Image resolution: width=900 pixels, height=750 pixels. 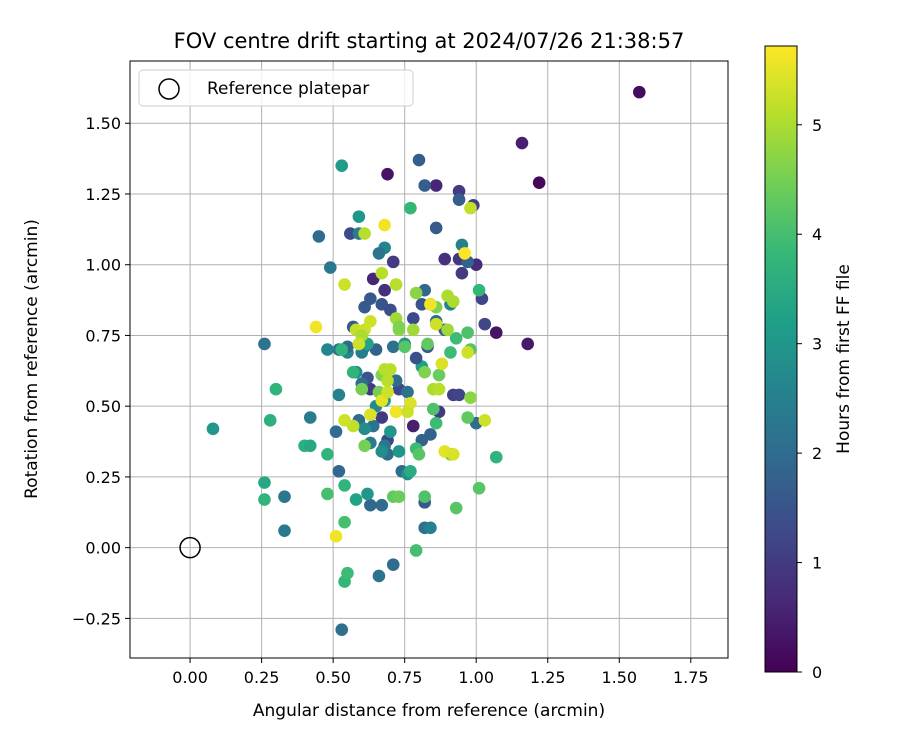 I want to click on y-tick-label: 0.50, so click(x=103, y=406).